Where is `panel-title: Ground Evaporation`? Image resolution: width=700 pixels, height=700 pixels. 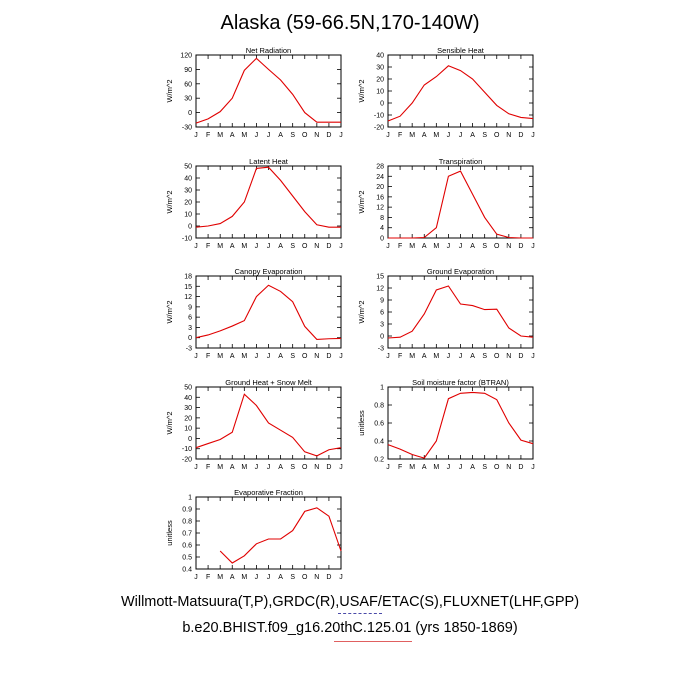 panel-title: Ground Evaporation is located at coordinates (460, 271).